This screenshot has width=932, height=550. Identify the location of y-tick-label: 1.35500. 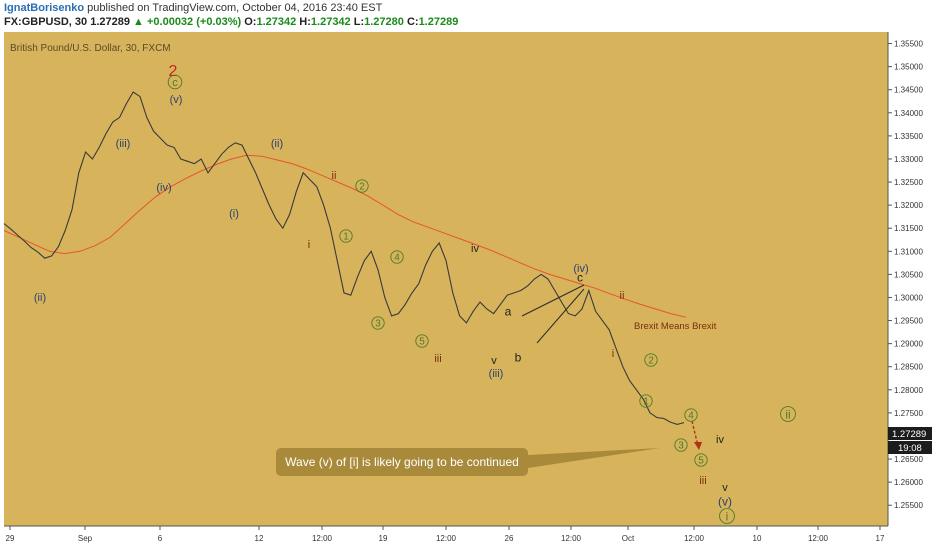
(908, 44).